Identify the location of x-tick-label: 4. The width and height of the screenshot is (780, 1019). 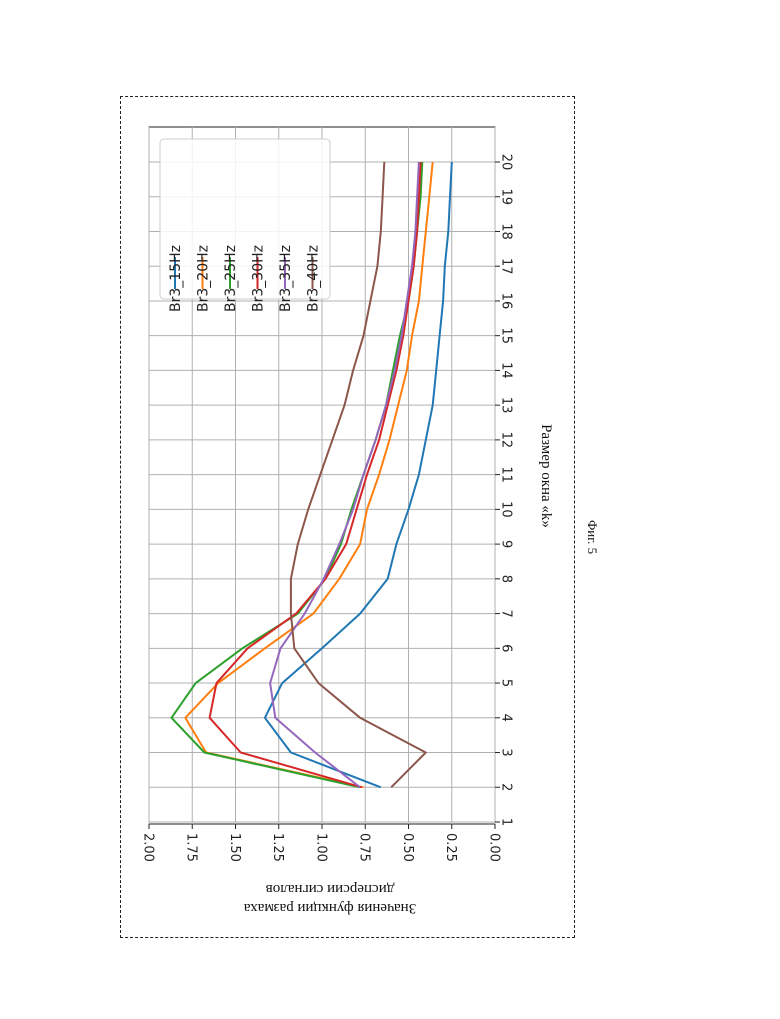
(505, 718).